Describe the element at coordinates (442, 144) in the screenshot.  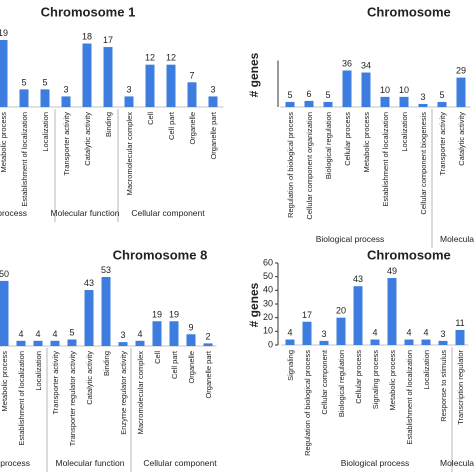
I see `category-label: Transporter activity` at that location.